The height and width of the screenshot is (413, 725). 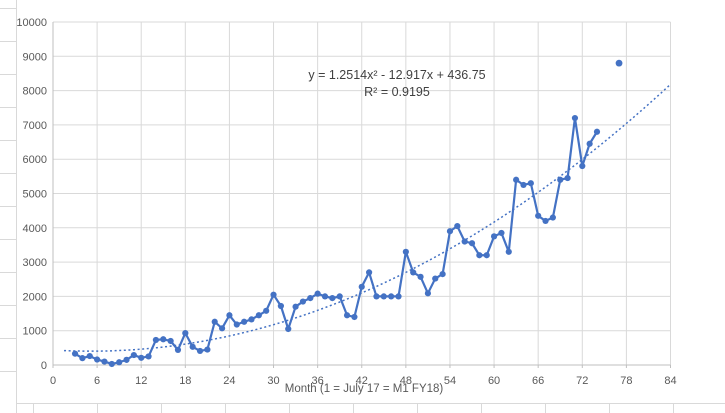 What do you see at coordinates (35, 160) in the screenshot?
I see `y-tick-label: 6000` at bounding box center [35, 160].